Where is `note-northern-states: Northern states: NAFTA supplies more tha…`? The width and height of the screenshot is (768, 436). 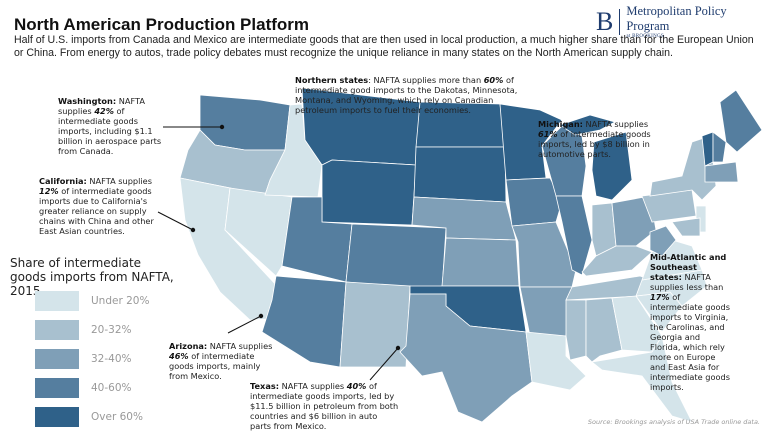 note-northern-states: Northern states: NAFTA supplies more tha… is located at coordinates (407, 95).